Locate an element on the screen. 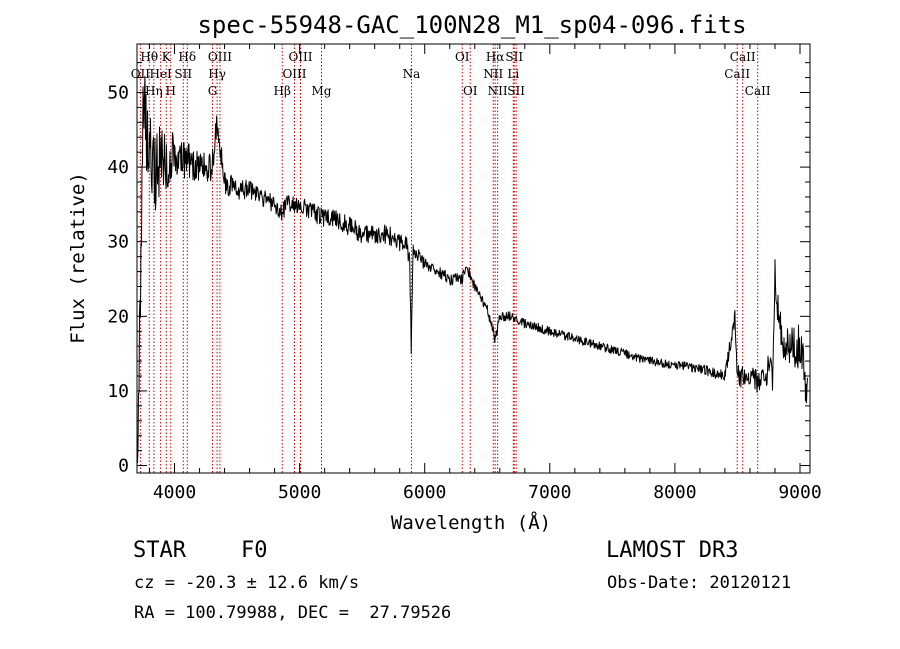 This screenshot has height=649, width=900. survey-name: LAMOST DR3 is located at coordinates (672, 550).